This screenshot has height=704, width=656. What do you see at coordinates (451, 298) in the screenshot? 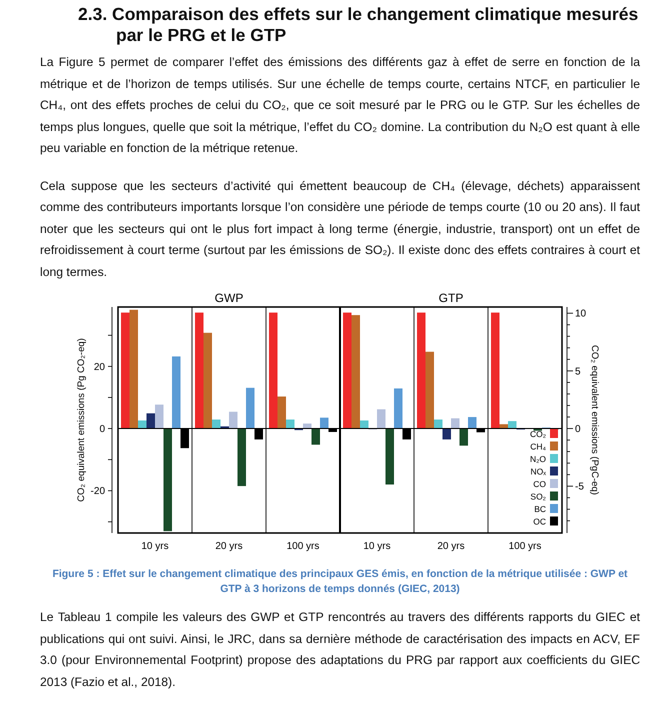
I see `text: GTP` at bounding box center [451, 298].